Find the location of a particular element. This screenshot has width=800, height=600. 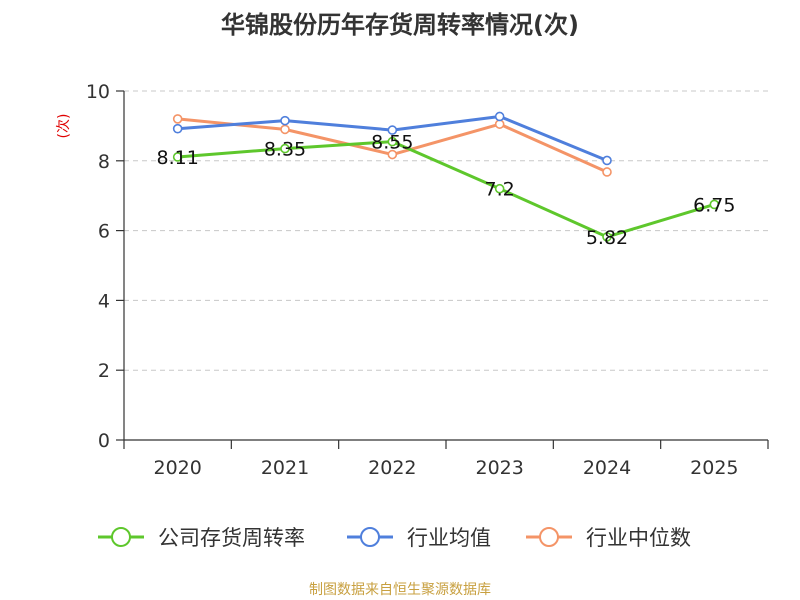

x-tick-label: 2022 is located at coordinates (392, 468).